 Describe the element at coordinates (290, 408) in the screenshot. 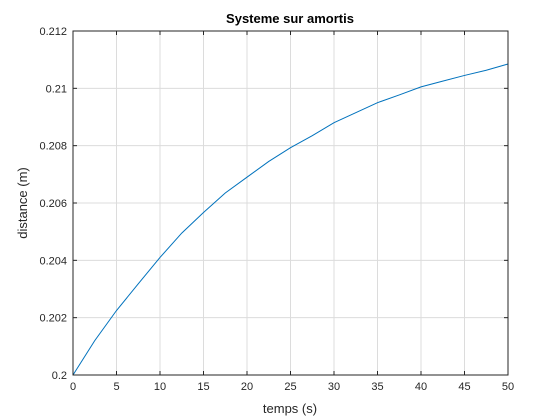

I see `x-axis-label: temps (s)` at that location.